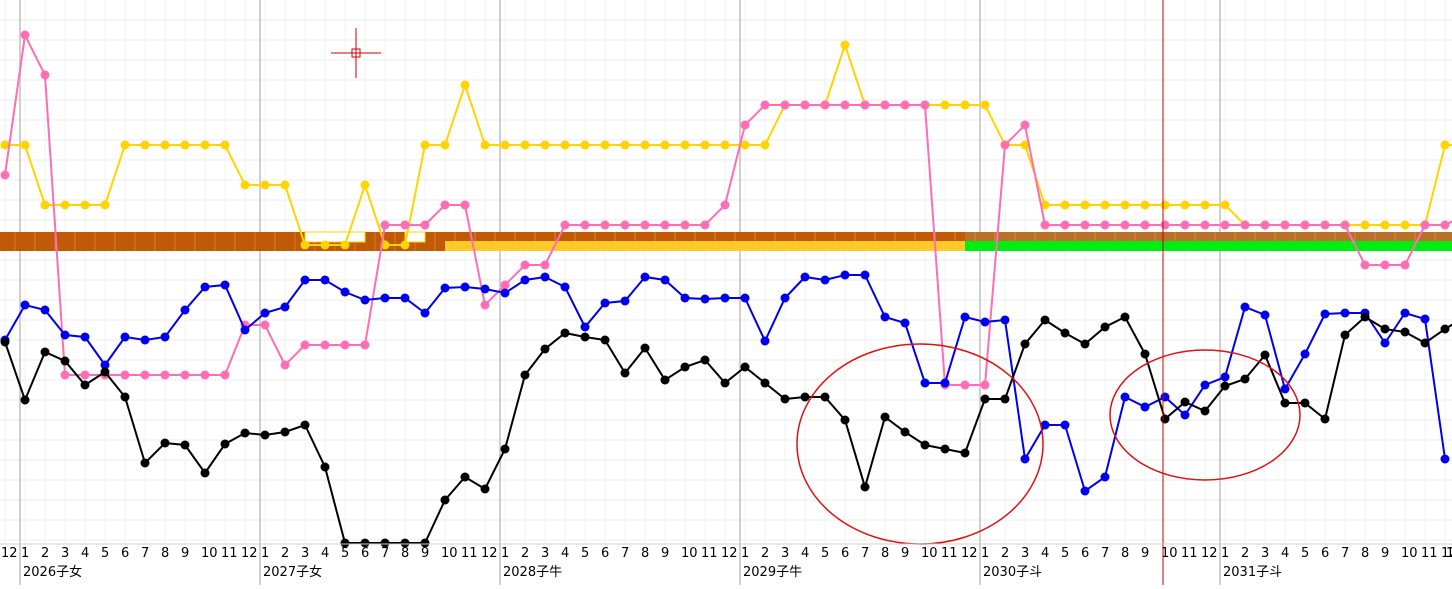 The height and width of the screenshot is (589, 1452). Describe the element at coordinates (1208, 236) in the screenshot. I see `band-segment` at that location.